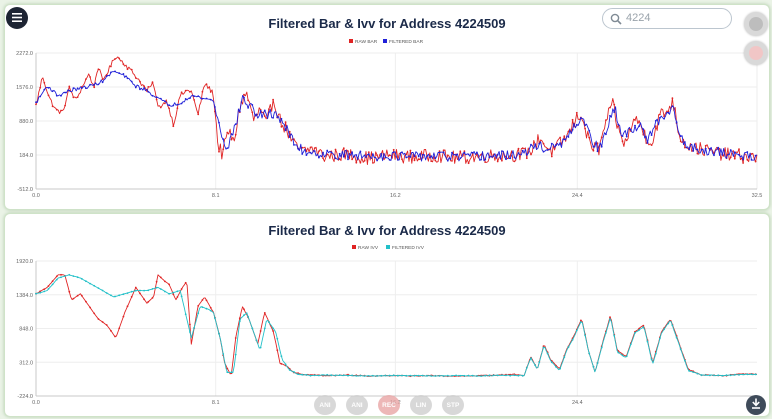 Image resolution: width=772 pixels, height=419 pixels. I want to click on record-button, so click(756, 24).